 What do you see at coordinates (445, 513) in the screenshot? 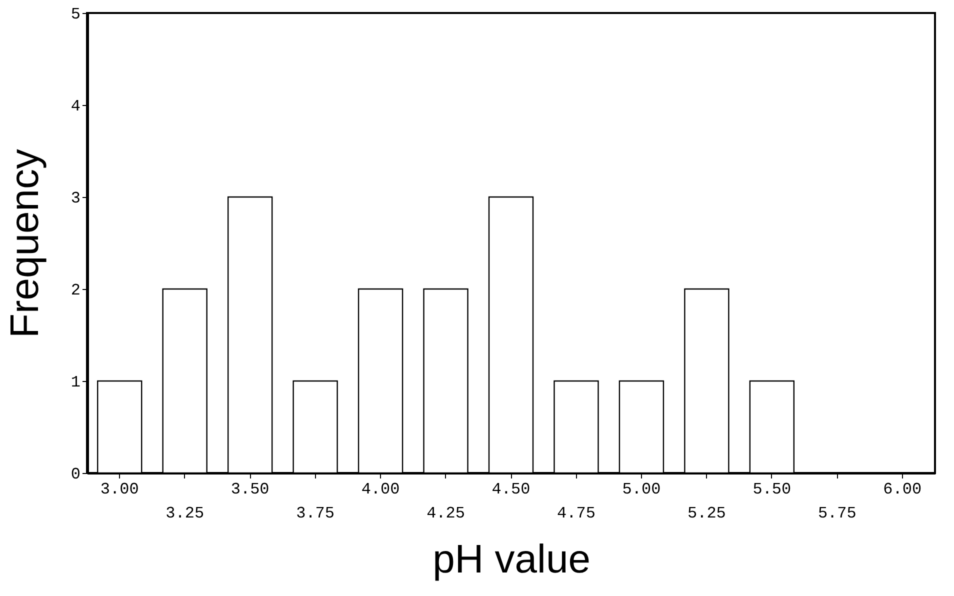
I see `x-tick-label: 4.25` at bounding box center [445, 513].